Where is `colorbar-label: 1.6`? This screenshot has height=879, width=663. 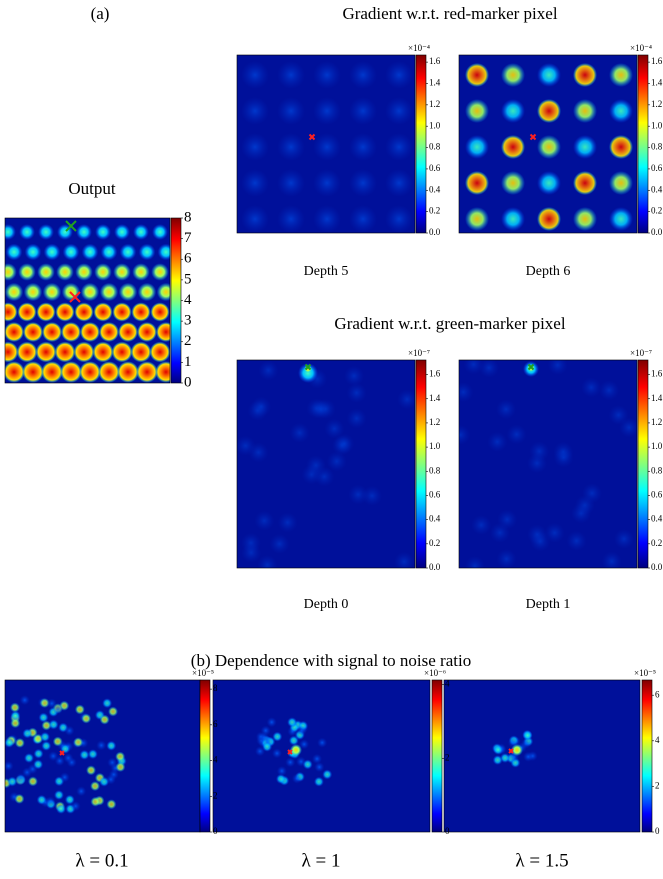 colorbar-label: 1.6 is located at coordinates (657, 374).